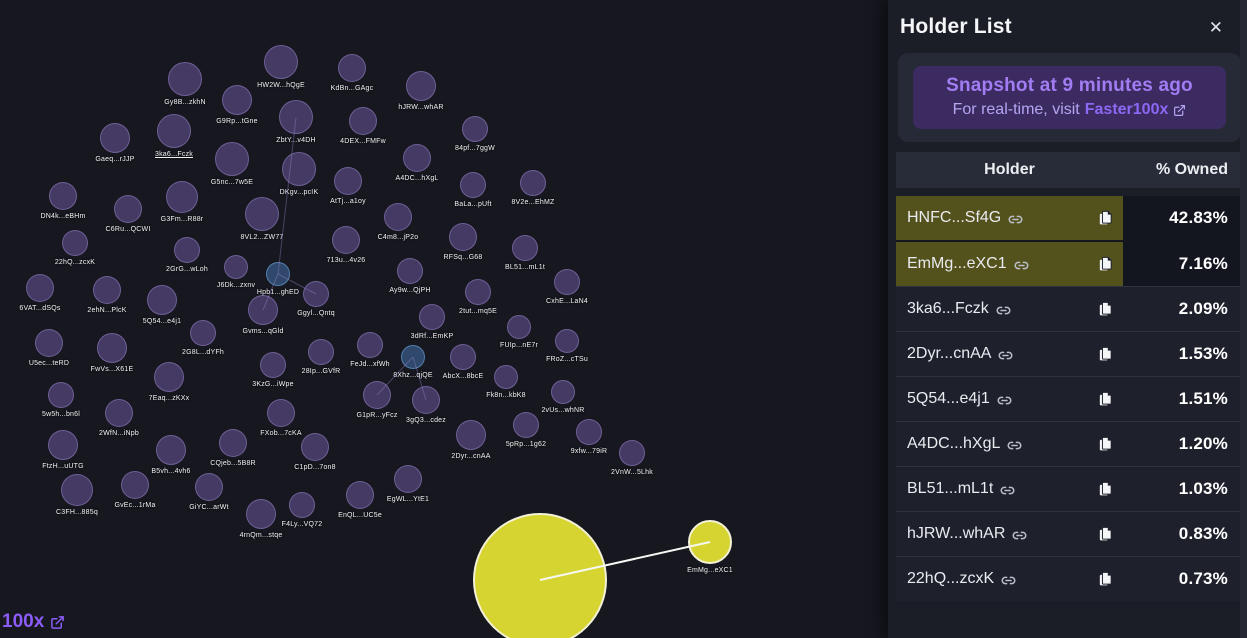  I want to click on holder-row: hJRW...whAR 0.83%, so click(1068, 533).